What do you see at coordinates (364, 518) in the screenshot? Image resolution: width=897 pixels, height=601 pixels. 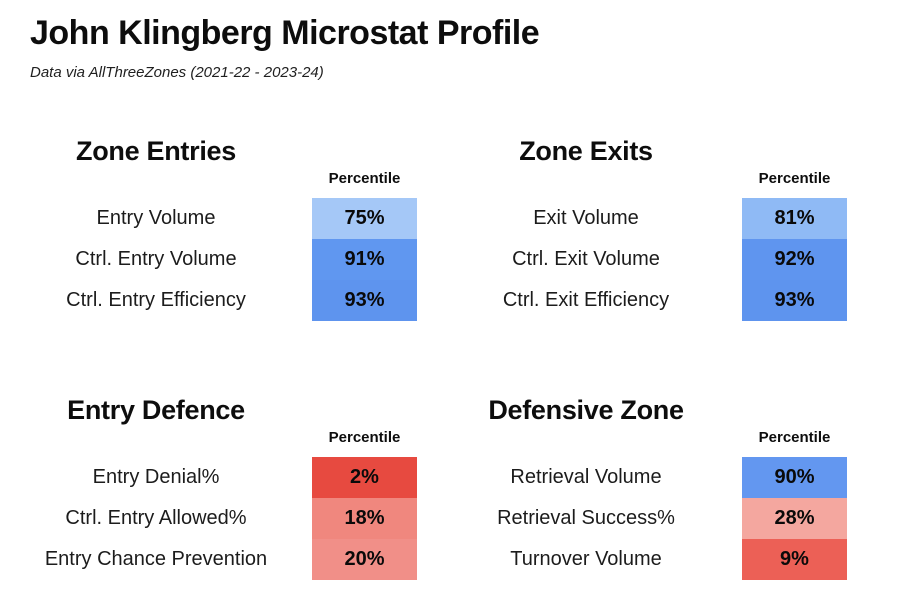 I see `percentile-cell: 18%` at bounding box center [364, 518].